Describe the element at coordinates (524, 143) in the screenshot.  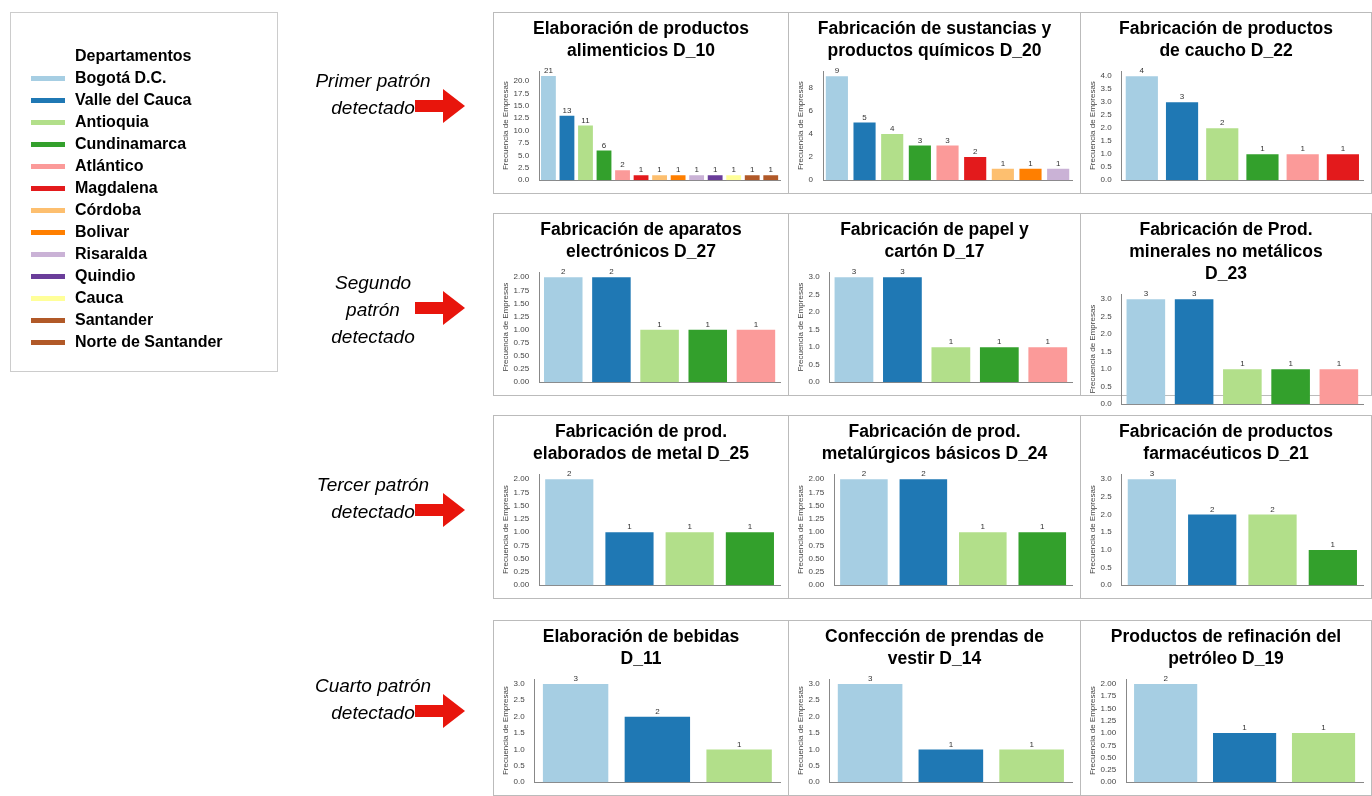
I see `y-tick-label: 7.5` at that location.